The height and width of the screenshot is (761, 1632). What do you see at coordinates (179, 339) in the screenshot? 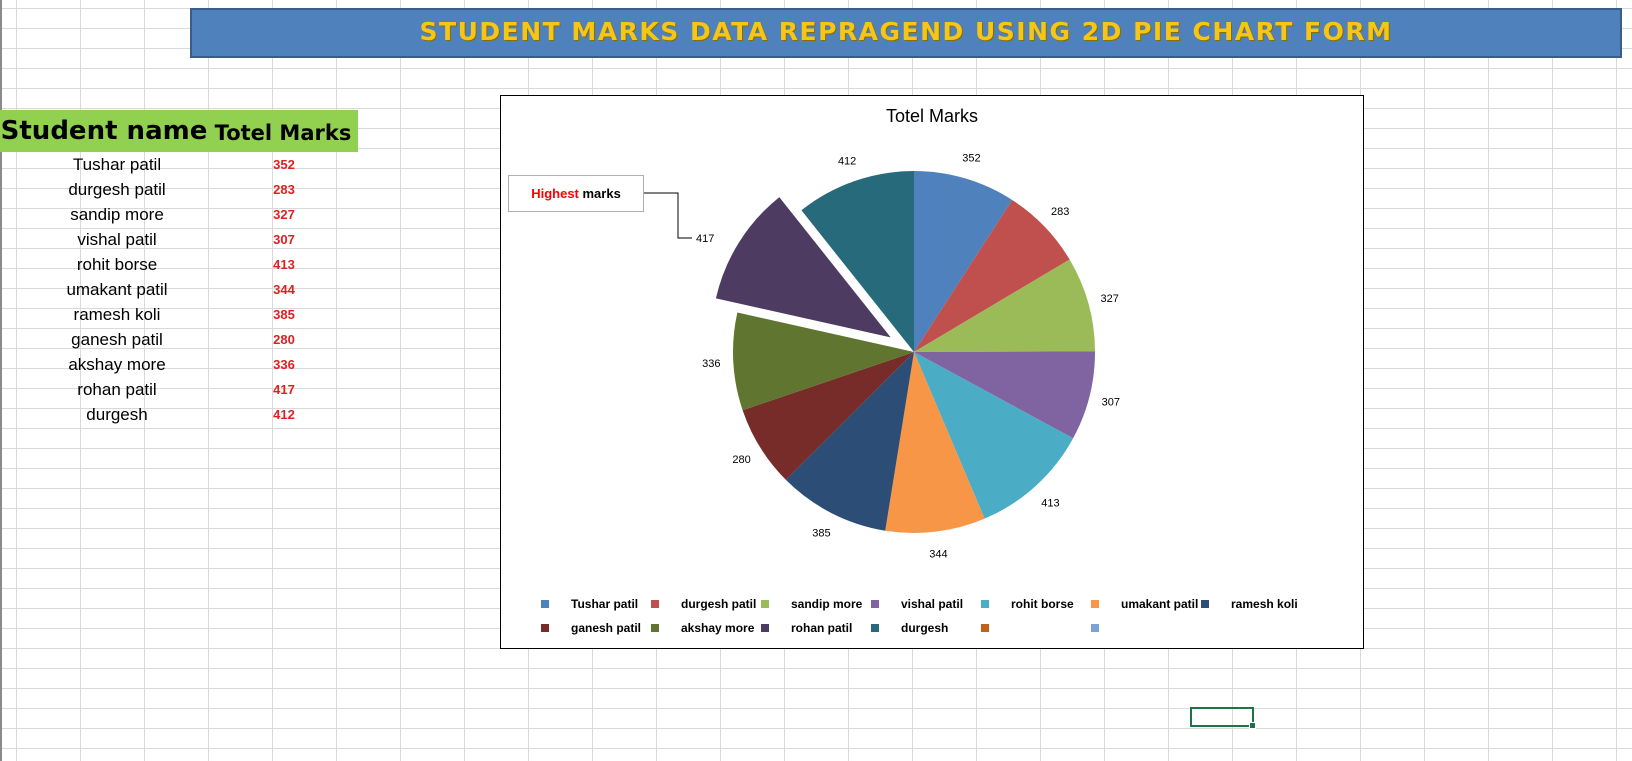
I see `table-row: ganesh patil 280` at bounding box center [179, 339].